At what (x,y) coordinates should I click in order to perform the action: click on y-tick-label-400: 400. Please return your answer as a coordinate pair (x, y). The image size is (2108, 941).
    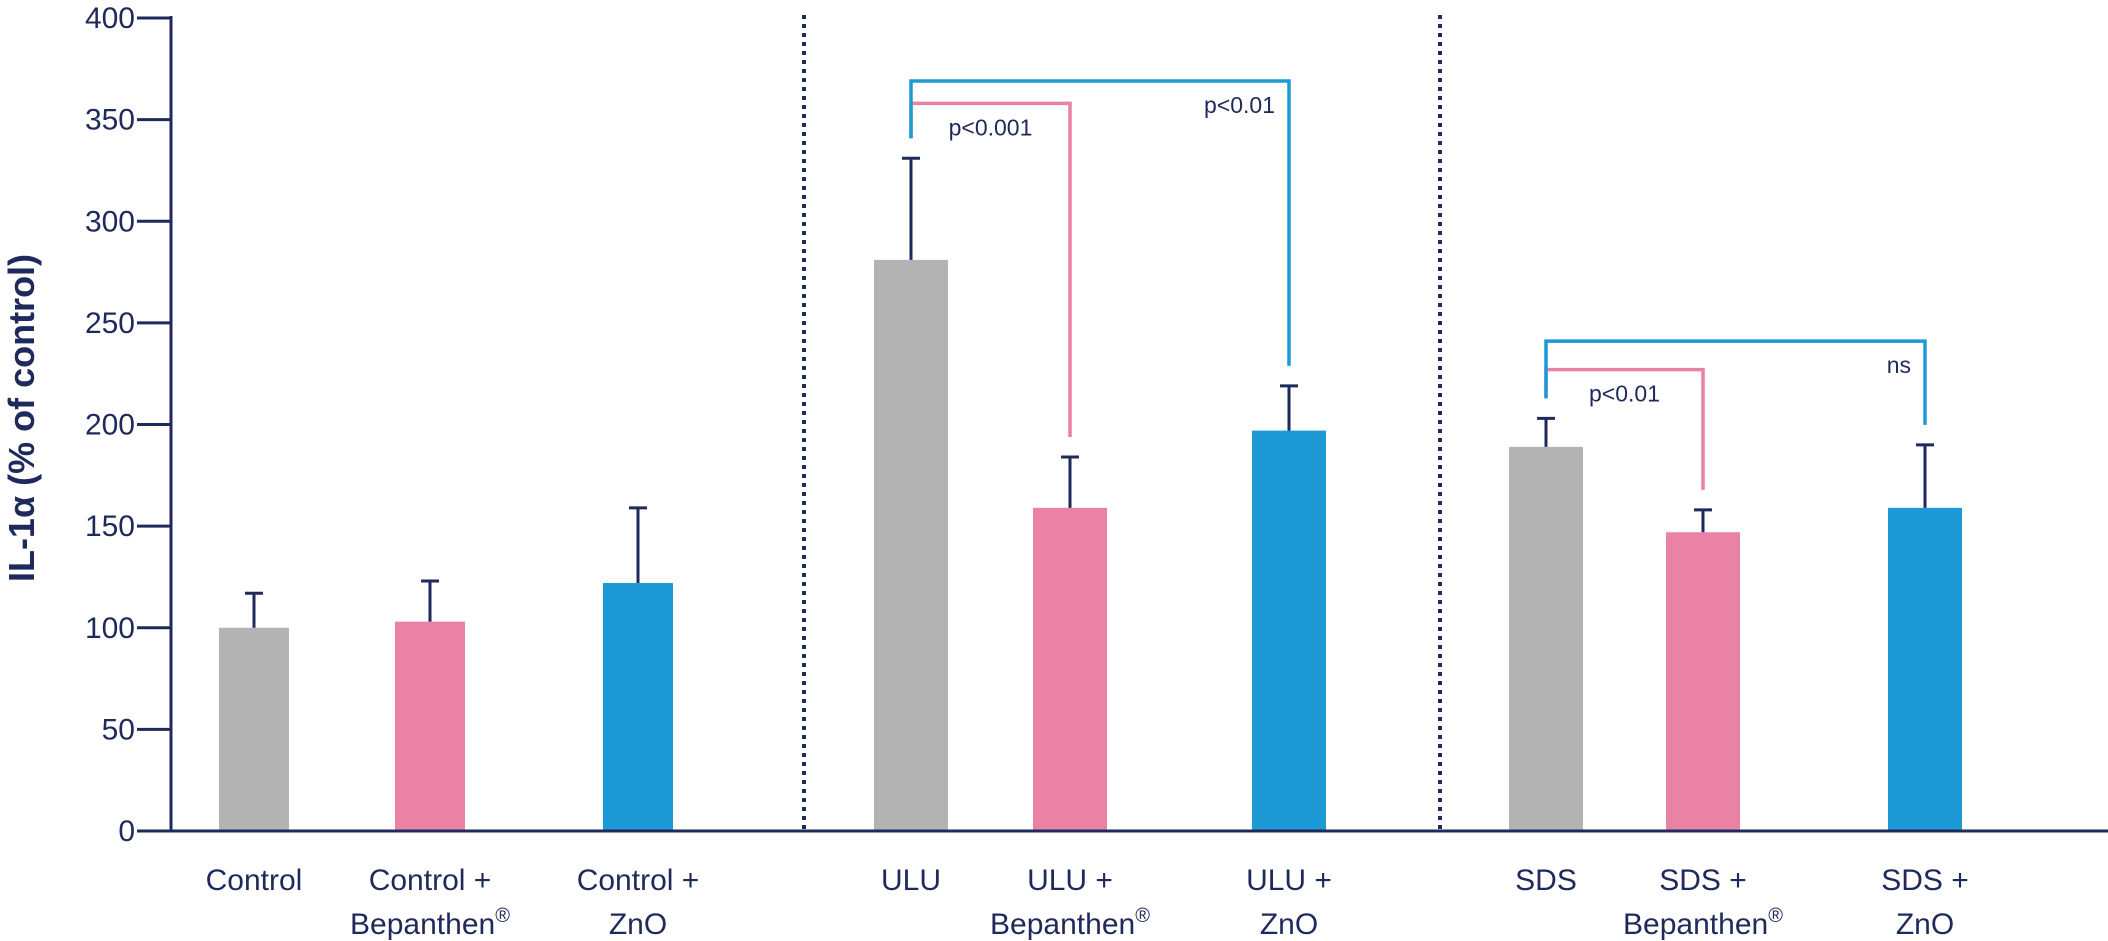
    Looking at the image, I should click on (110, 18).